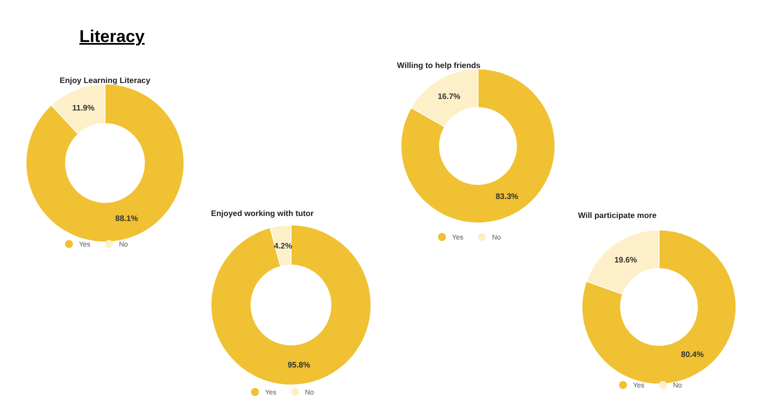  I want to click on data-label: 11.9%, so click(83, 108).